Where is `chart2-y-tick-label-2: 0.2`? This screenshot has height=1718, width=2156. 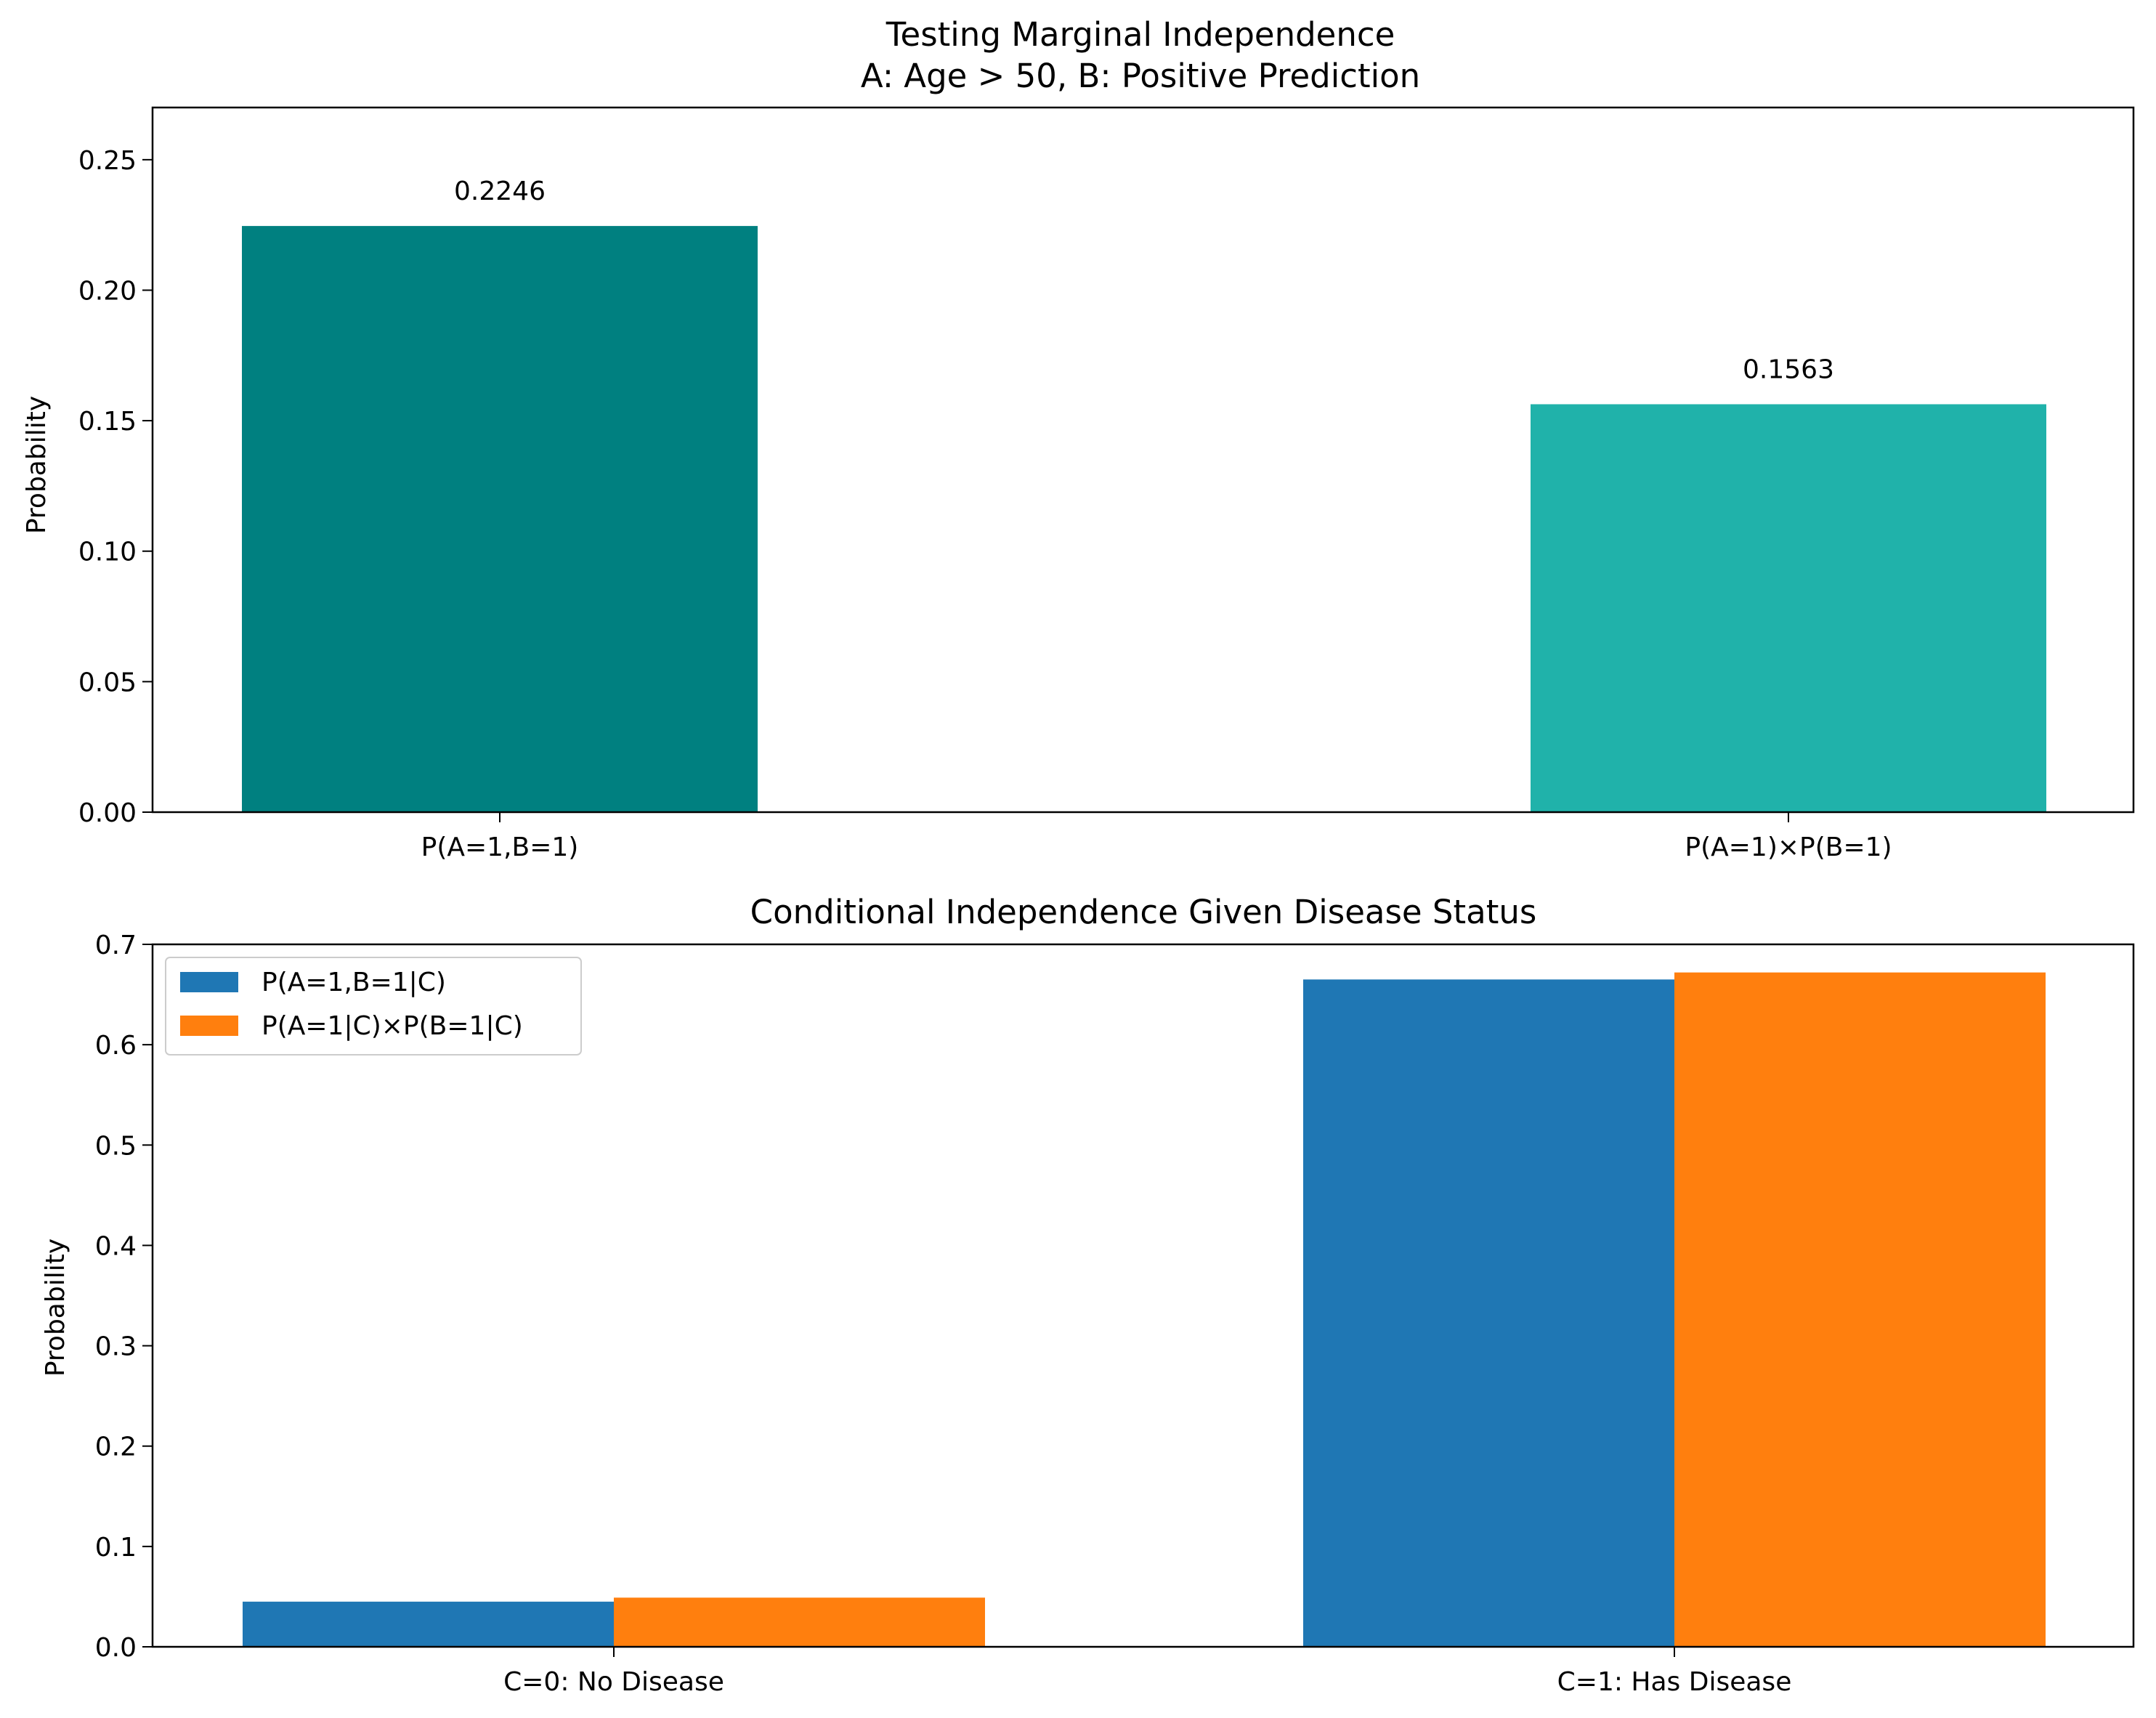 chart2-y-tick-label-2: 0.2 is located at coordinates (116, 1448).